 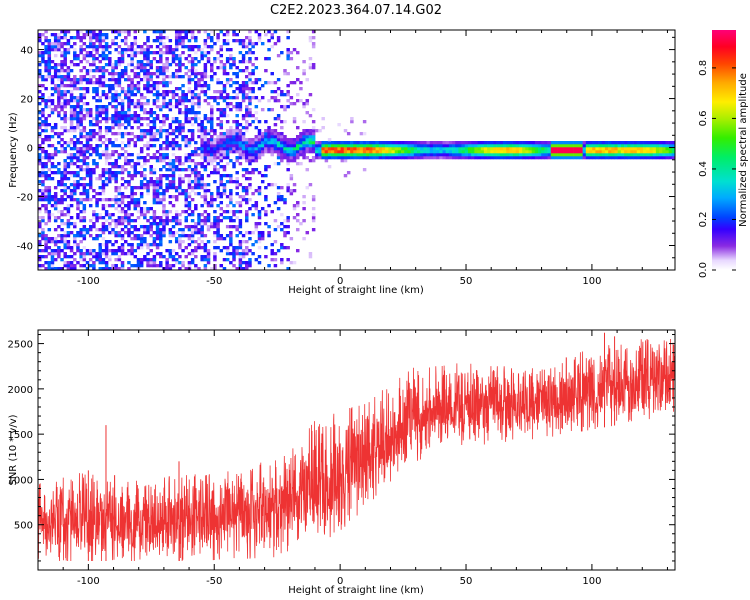 I want to click on spectrogram-x-tick-label: 0, so click(x=340, y=281).